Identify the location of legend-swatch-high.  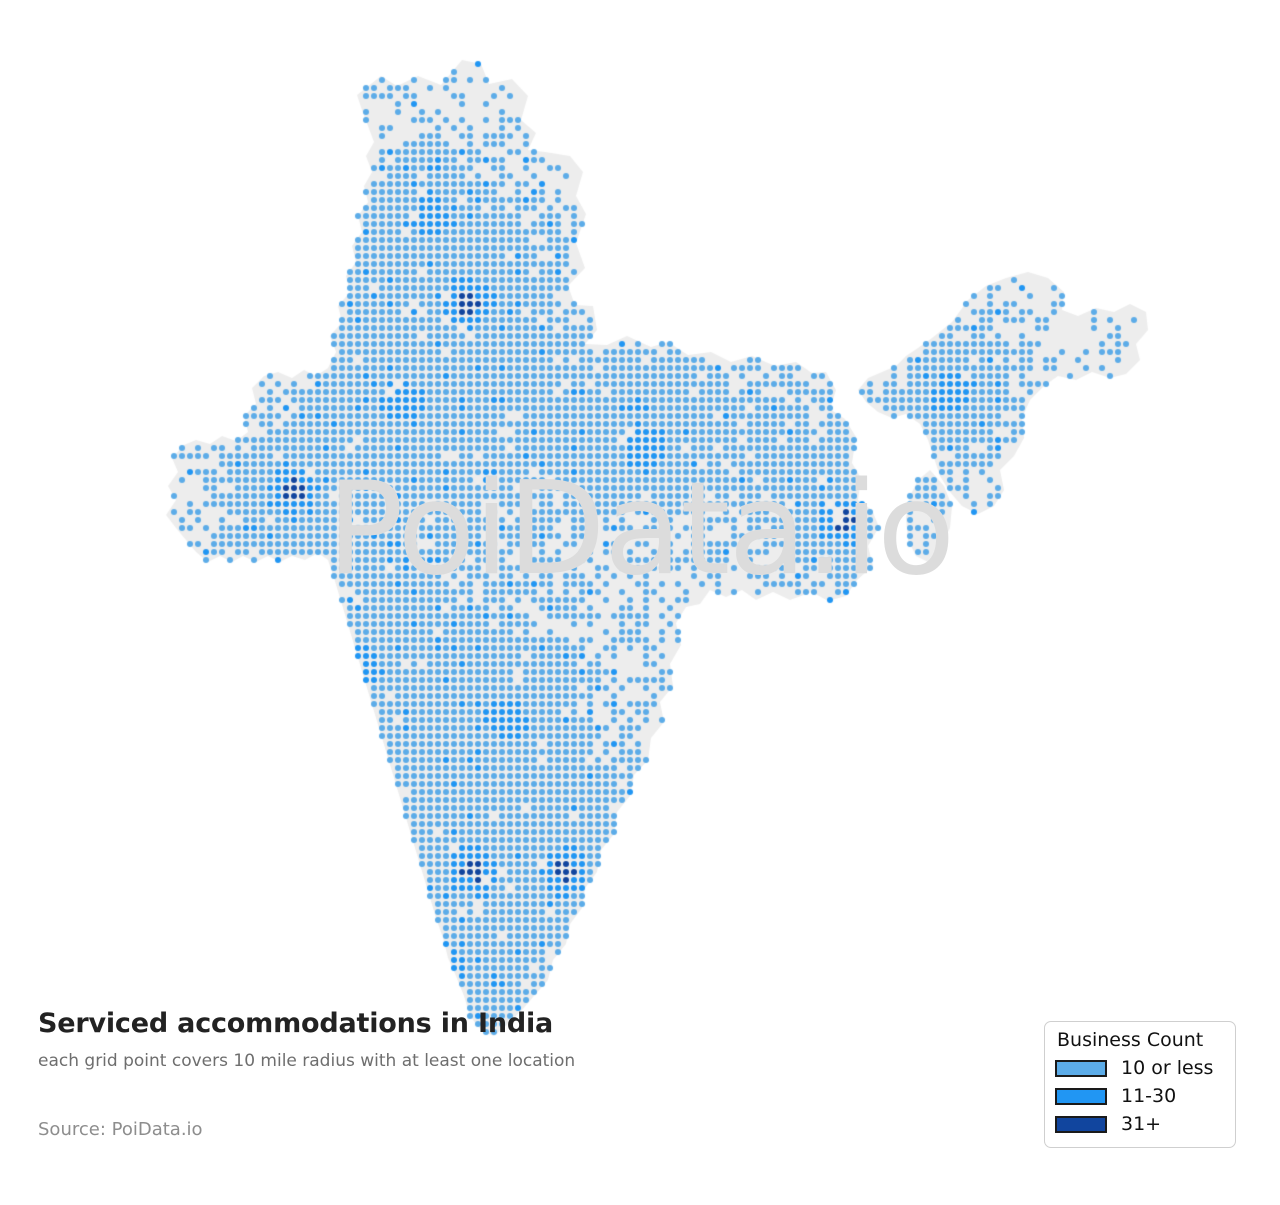
(1081, 1124).